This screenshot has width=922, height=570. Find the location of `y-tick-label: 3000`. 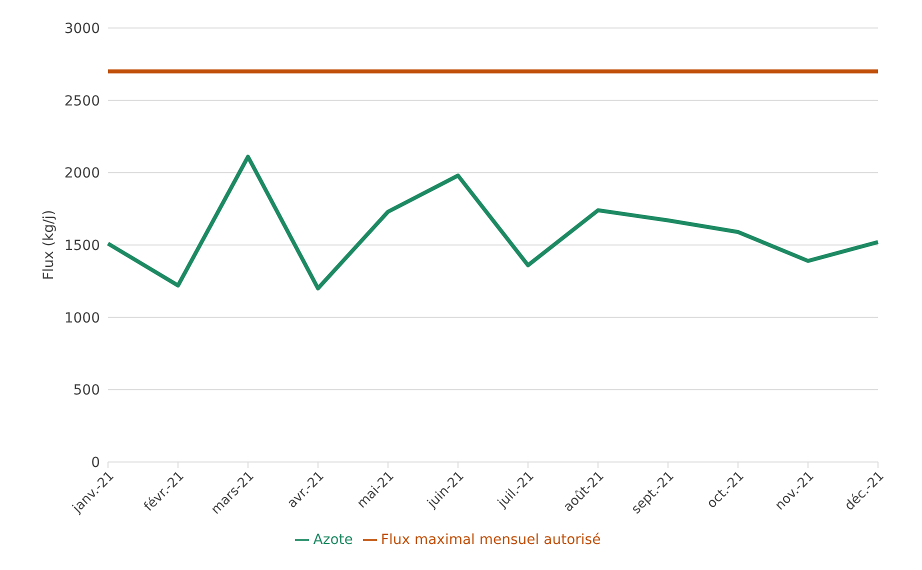

y-tick-label: 3000 is located at coordinates (82, 28).